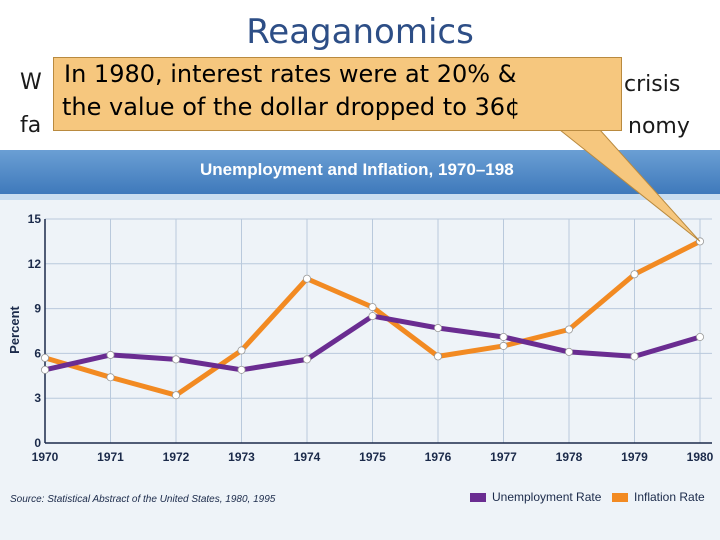 The height and width of the screenshot is (540, 720). Describe the element at coordinates (357, 169) in the screenshot. I see `chart-title: Unemployment and Inflation, 1970–198` at that location.